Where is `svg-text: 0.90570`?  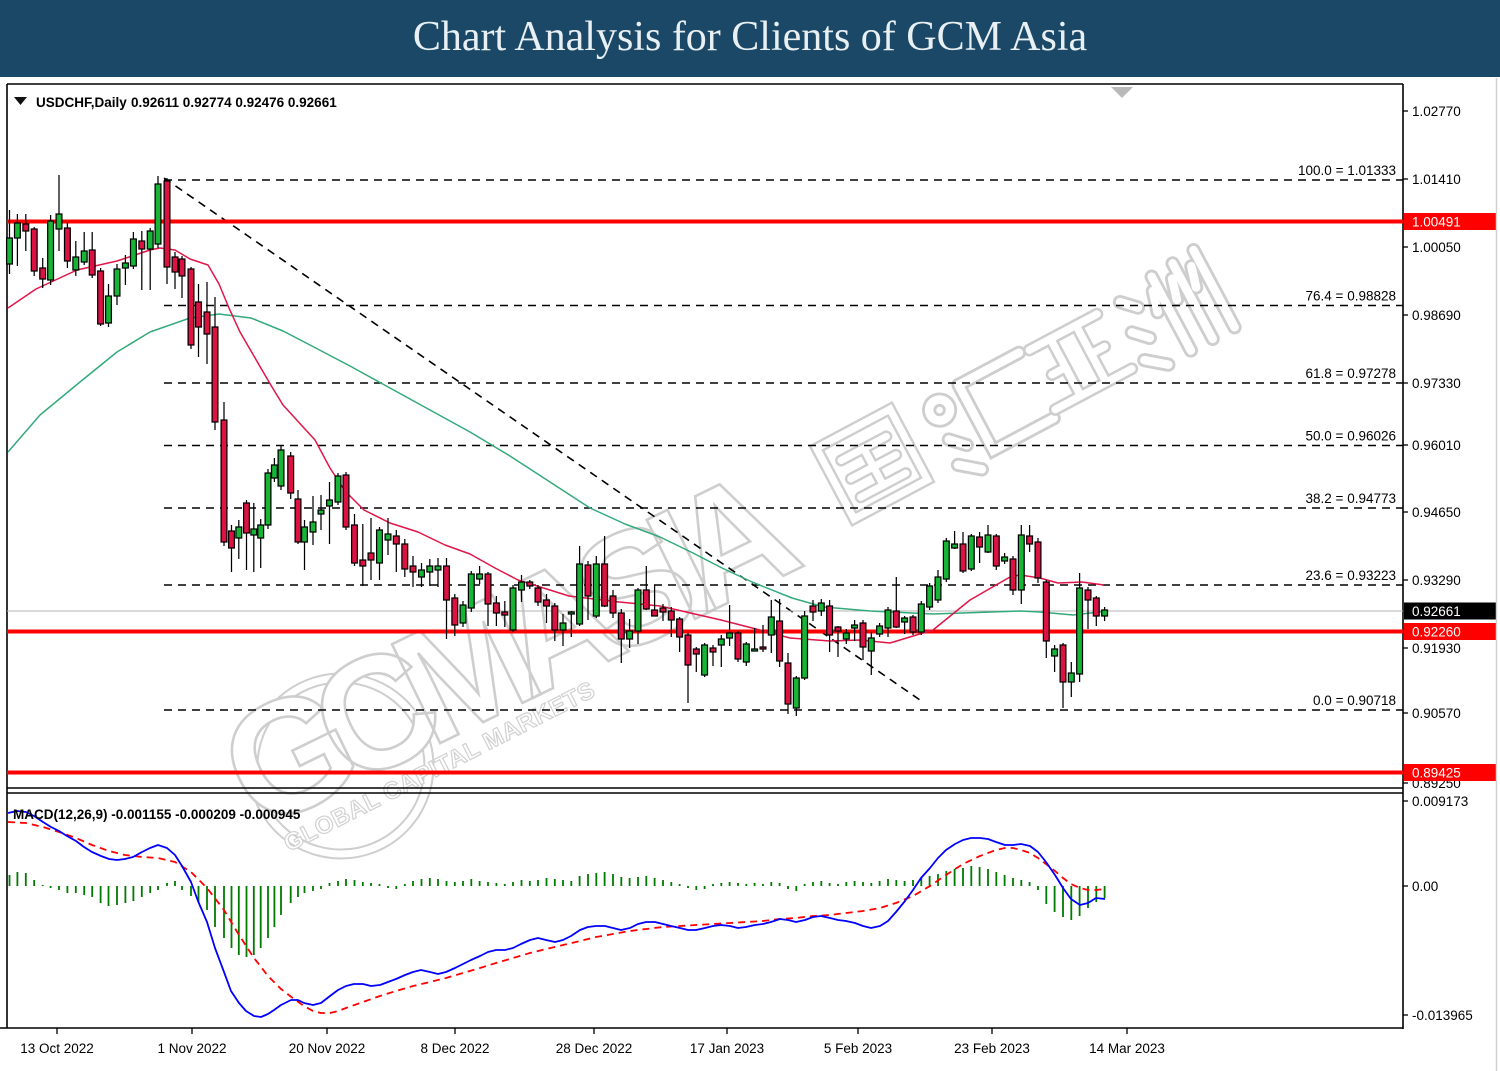
svg-text: 0.90570 is located at coordinates (1436, 713).